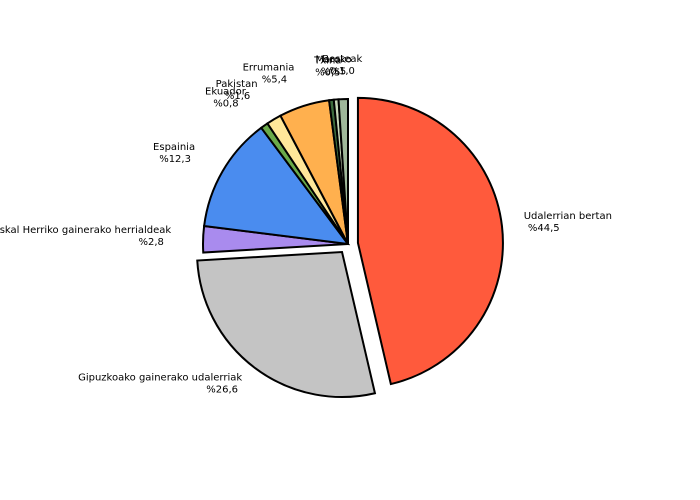  What do you see at coordinates (237, 84) in the screenshot?
I see `slice-label: Pakistan` at bounding box center [237, 84].